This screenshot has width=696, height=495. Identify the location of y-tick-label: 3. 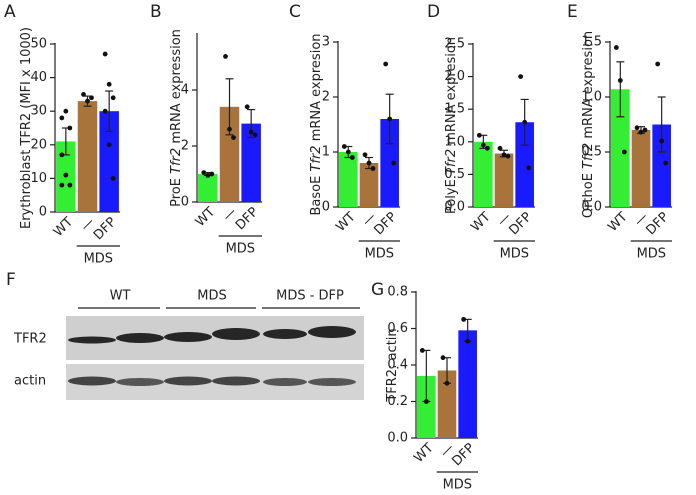
(326, 42).